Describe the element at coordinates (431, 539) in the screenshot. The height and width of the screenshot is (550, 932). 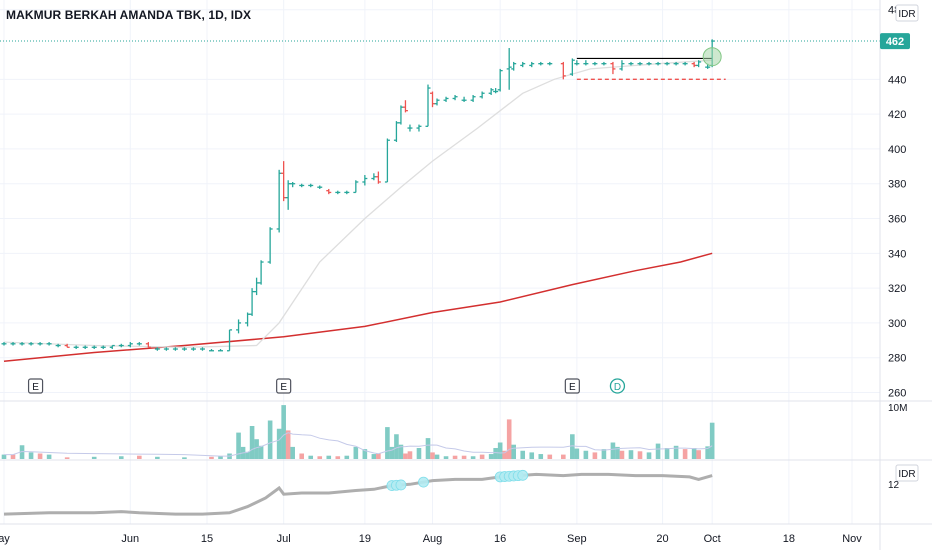
I see `time-axis: ay Jun 15 Jul 19 Aug 16 Sep 20 Oct 18 Nov` at that location.